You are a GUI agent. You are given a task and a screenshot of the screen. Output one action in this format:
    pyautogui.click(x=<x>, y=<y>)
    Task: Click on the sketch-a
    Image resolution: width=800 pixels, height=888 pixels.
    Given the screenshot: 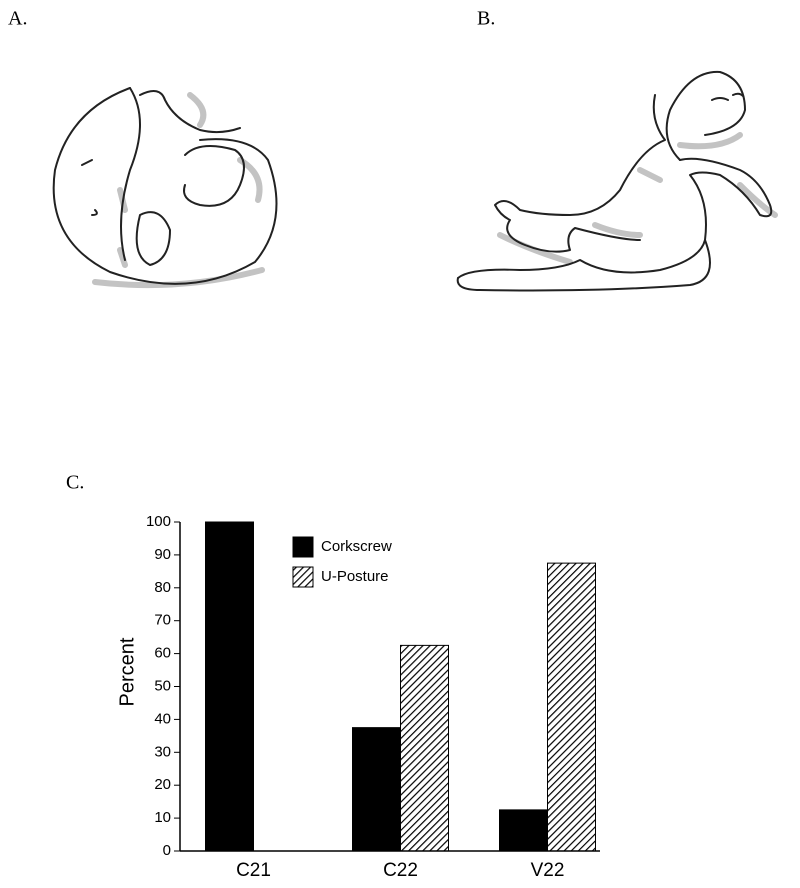 What is the action you would take?
    pyautogui.click(x=165, y=188)
    